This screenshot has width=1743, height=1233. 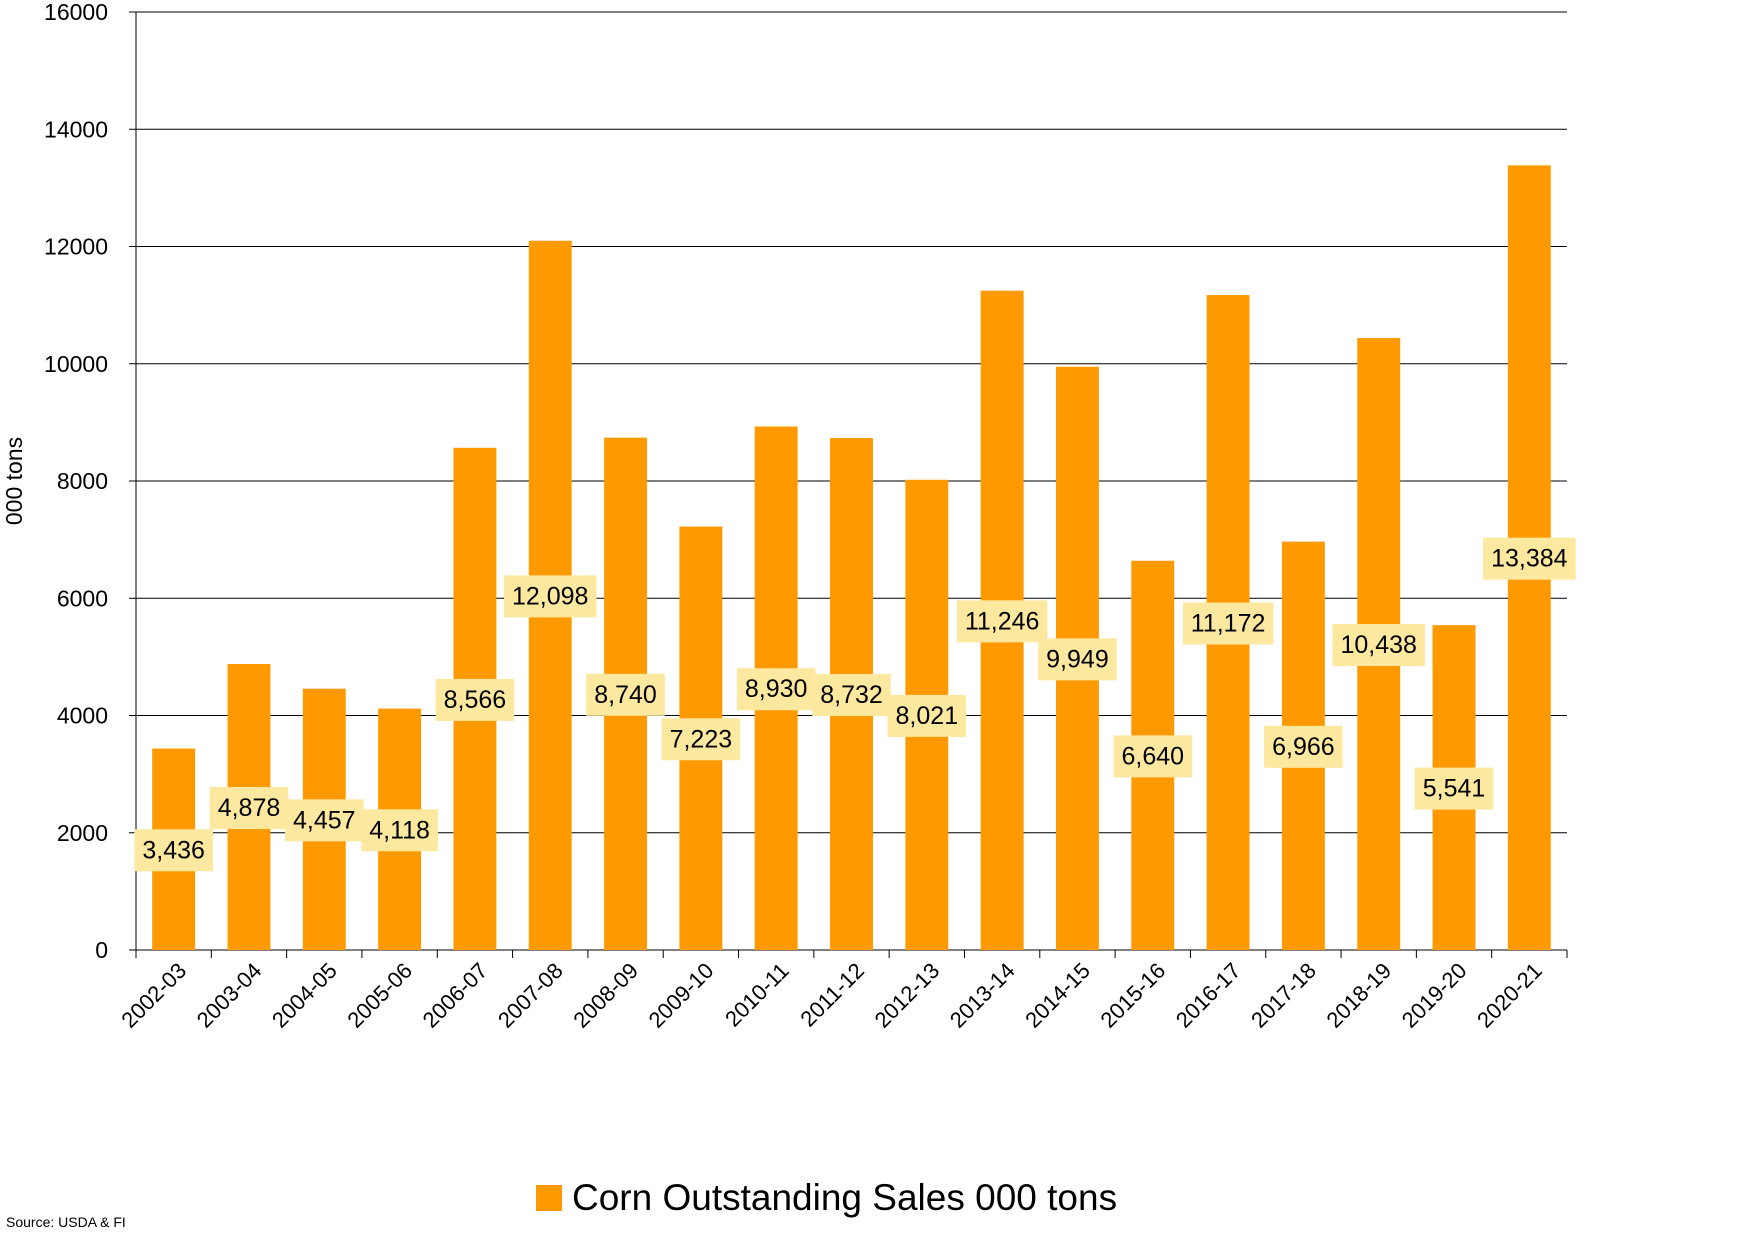 I want to click on x-tick-label: 2003-04, so click(x=229, y=995).